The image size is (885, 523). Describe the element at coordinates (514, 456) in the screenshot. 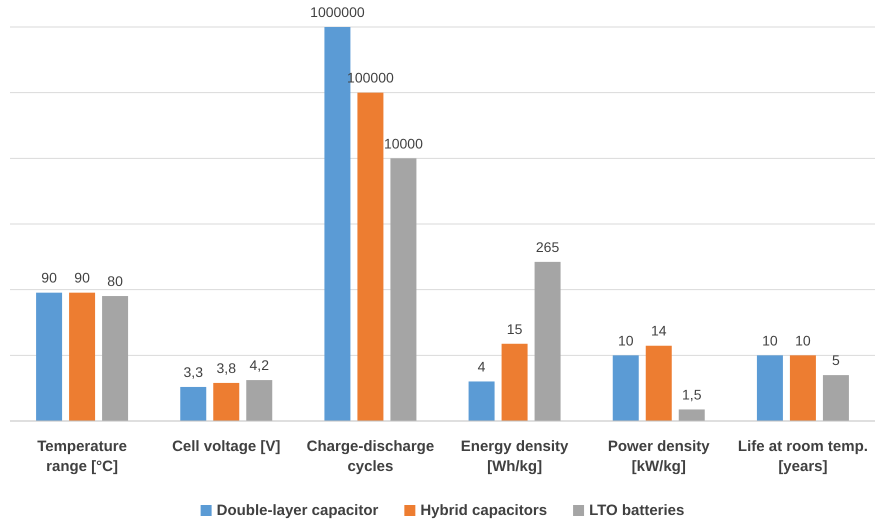

I see `x-tick-label: Energy density [Wh/kg]` at that location.